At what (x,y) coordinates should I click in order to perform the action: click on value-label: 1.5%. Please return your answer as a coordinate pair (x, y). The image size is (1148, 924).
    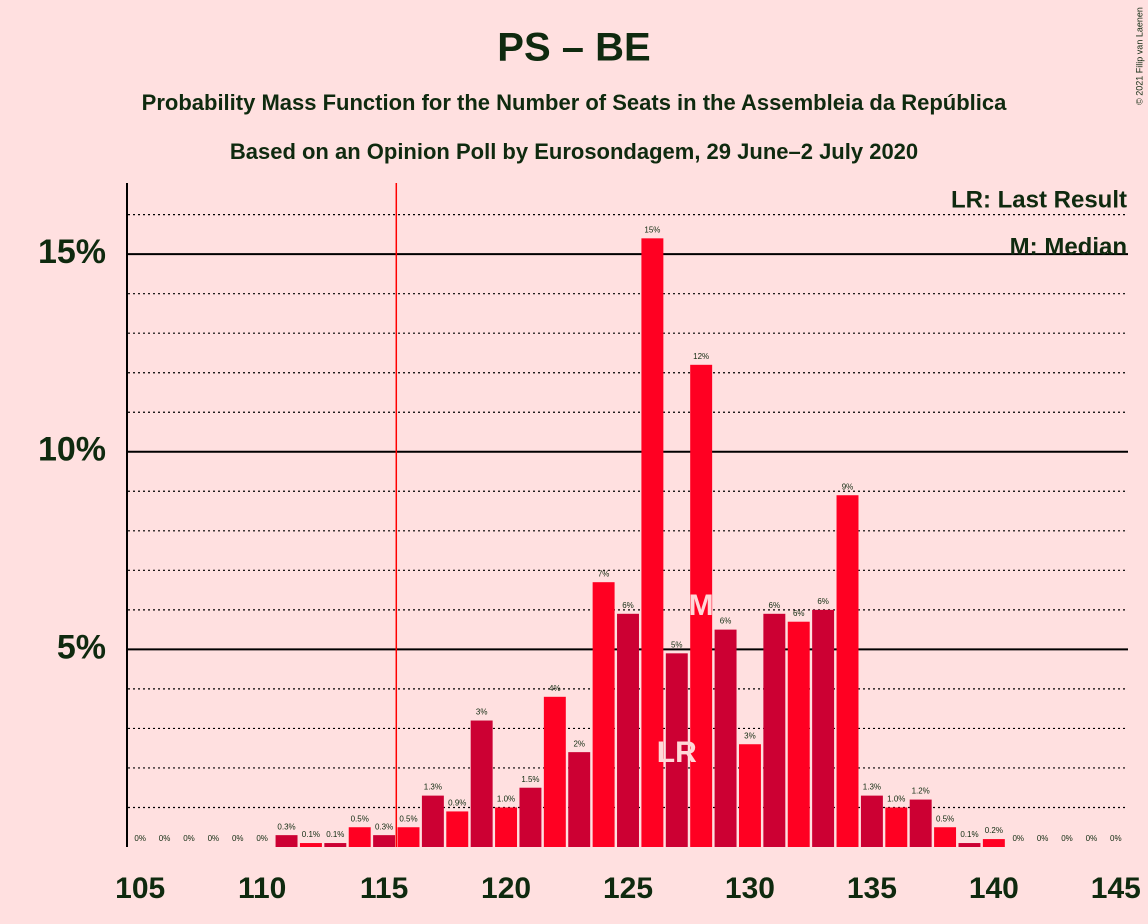
    Looking at the image, I should click on (530, 779).